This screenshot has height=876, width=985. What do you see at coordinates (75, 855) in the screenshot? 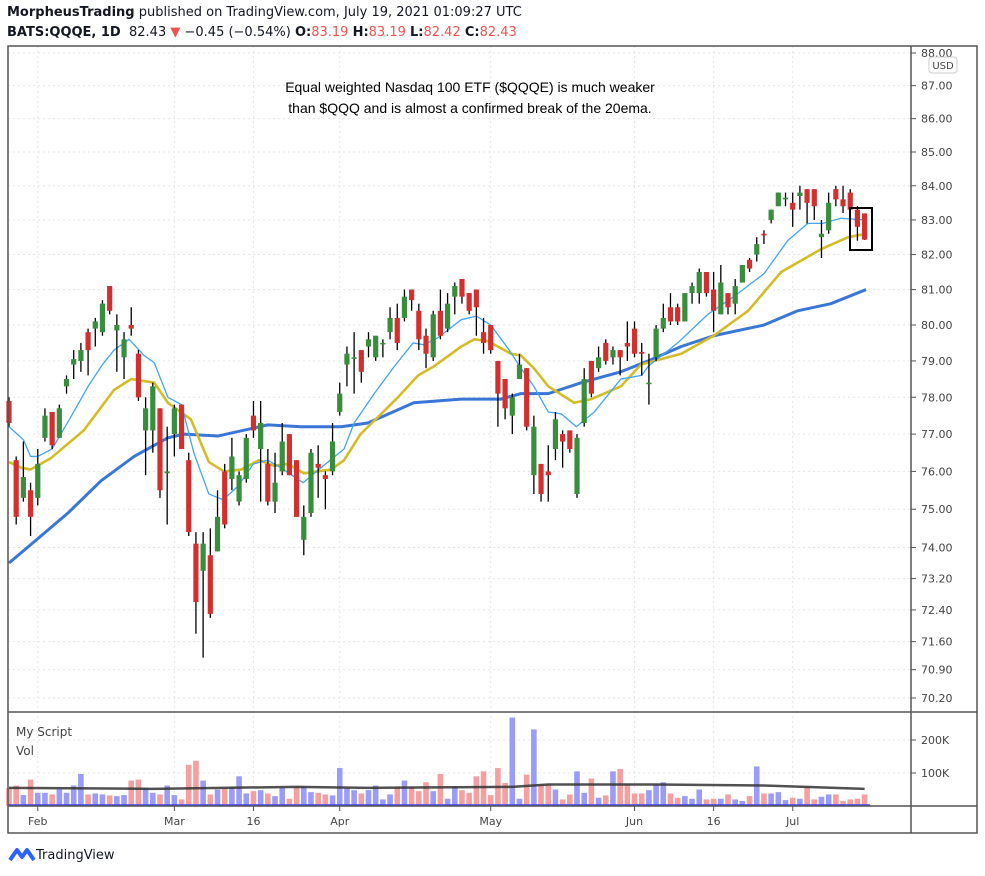
I see `brand-name: TradingView` at bounding box center [75, 855].